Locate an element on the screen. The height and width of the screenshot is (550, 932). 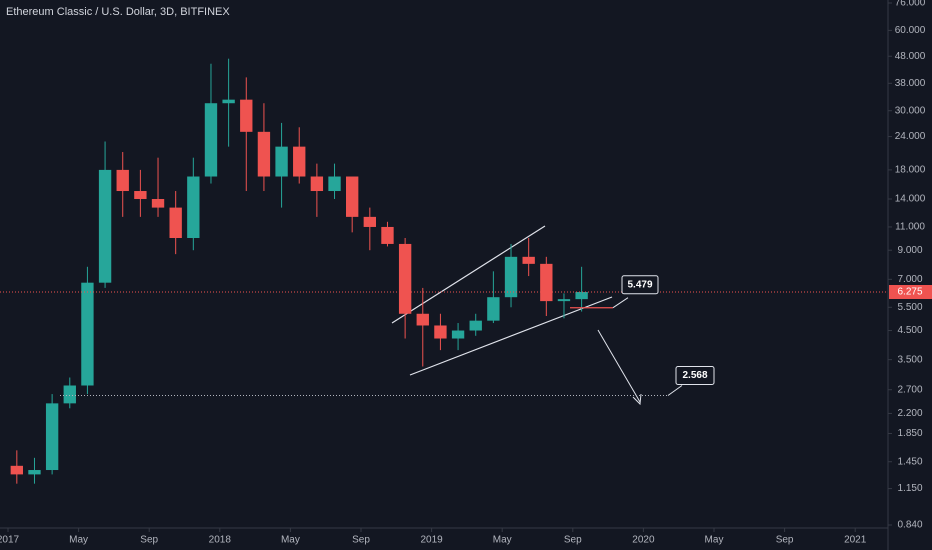
y-tick-label: 11.000 is located at coordinates (910, 227).